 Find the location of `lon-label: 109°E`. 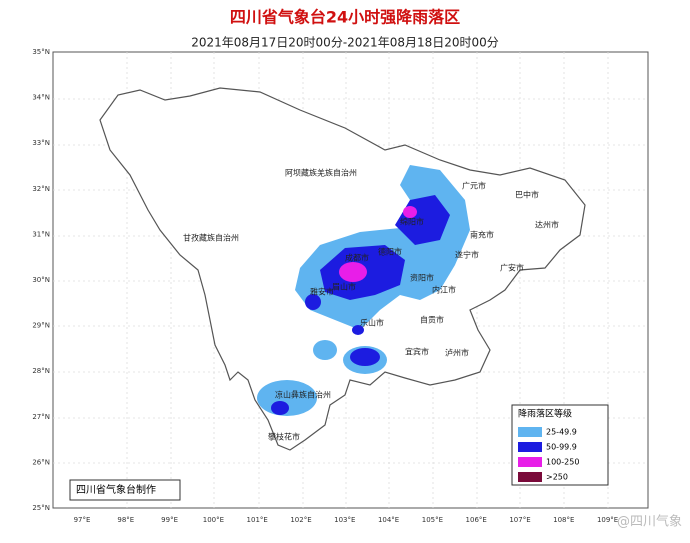

lon-label: 109°E is located at coordinates (607, 520).